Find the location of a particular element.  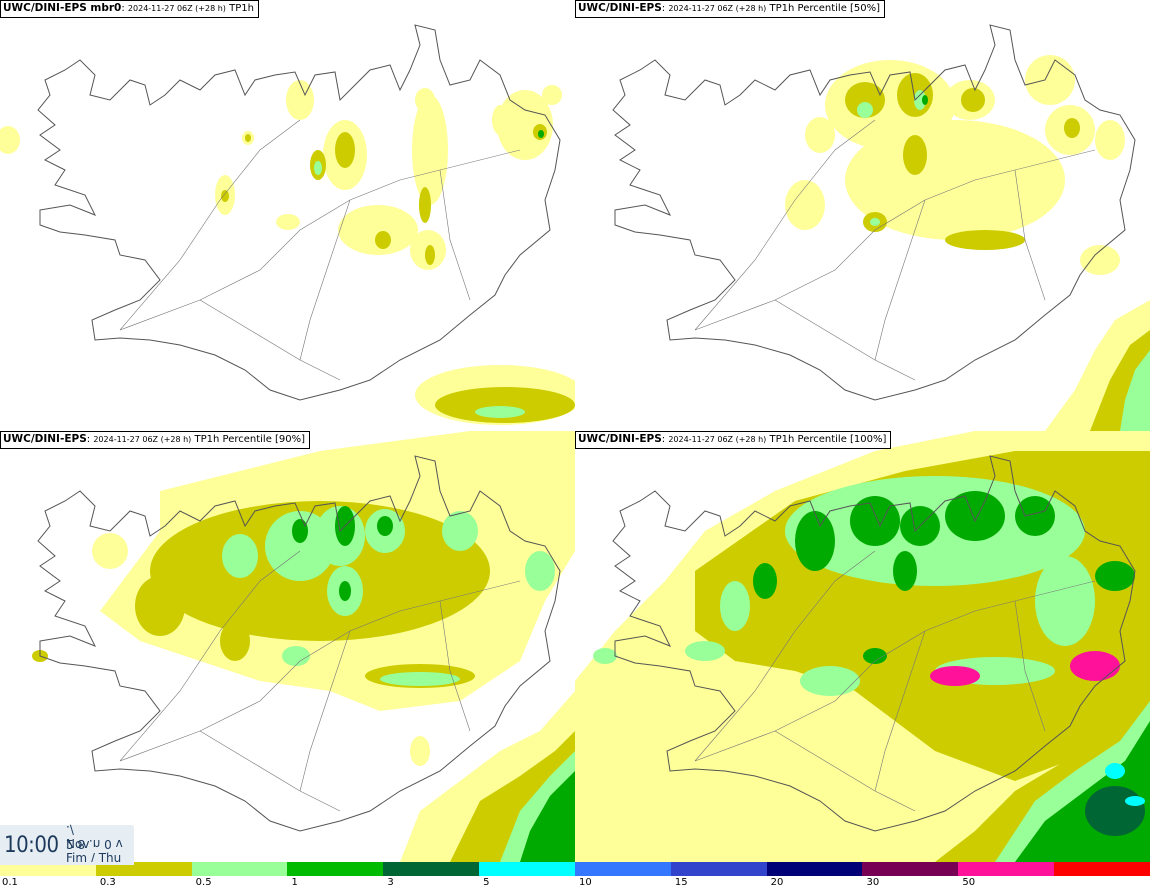

valid-time: 10:00 is located at coordinates (31, 845).